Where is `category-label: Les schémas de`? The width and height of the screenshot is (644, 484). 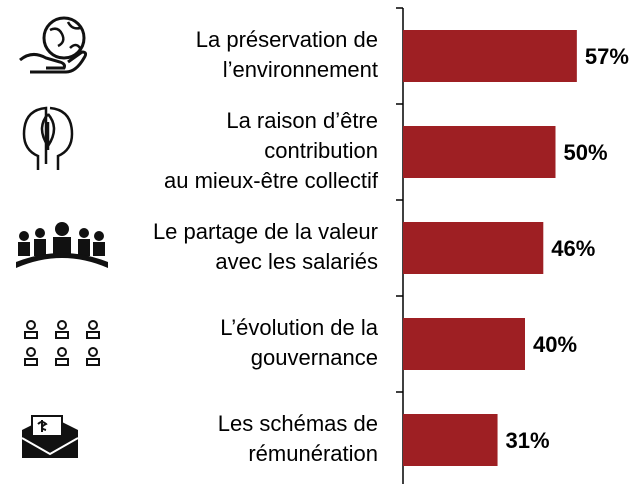 category-label: Les schémas de is located at coordinates (298, 423).